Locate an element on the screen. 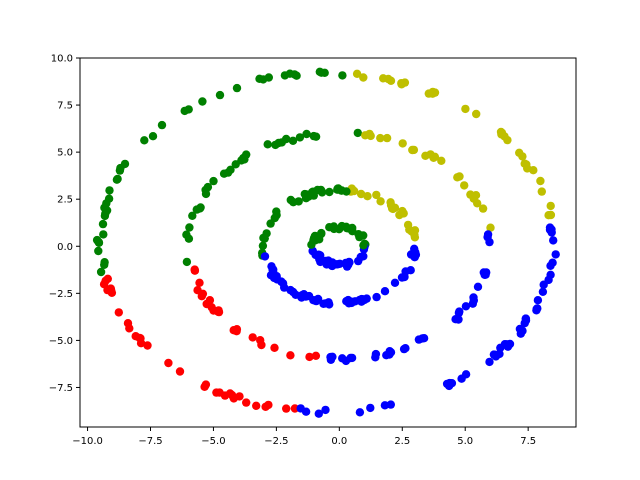 This screenshot has width=640, height=480. y-tick-label: −5.0 is located at coordinates (61, 341).